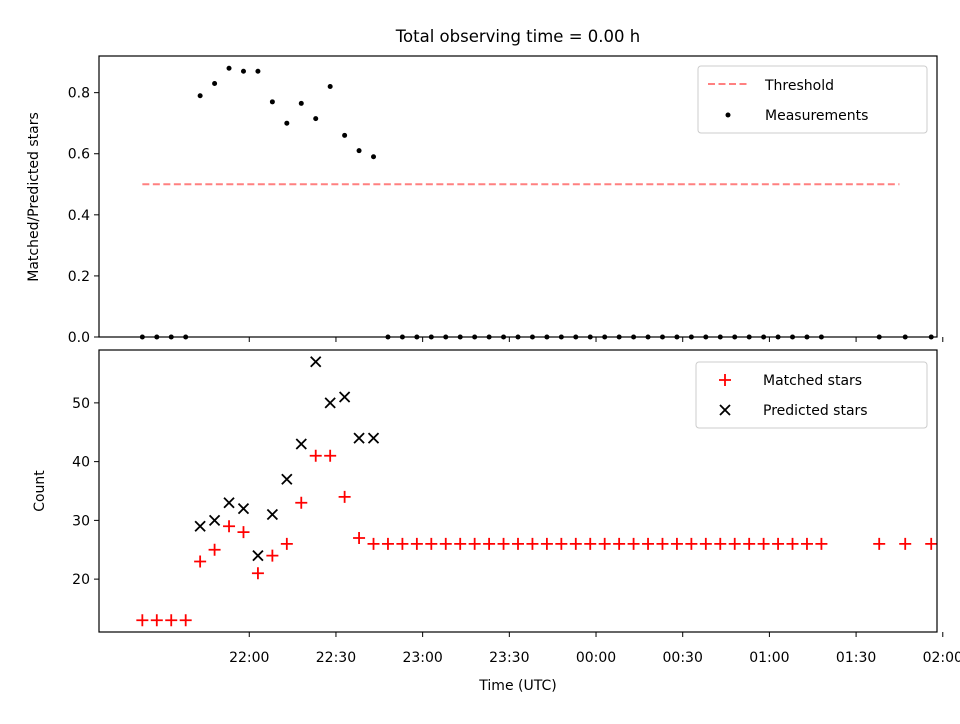  Describe the element at coordinates (683, 658) in the screenshot. I see `bottom-x-tick-label: 00:30` at that location.